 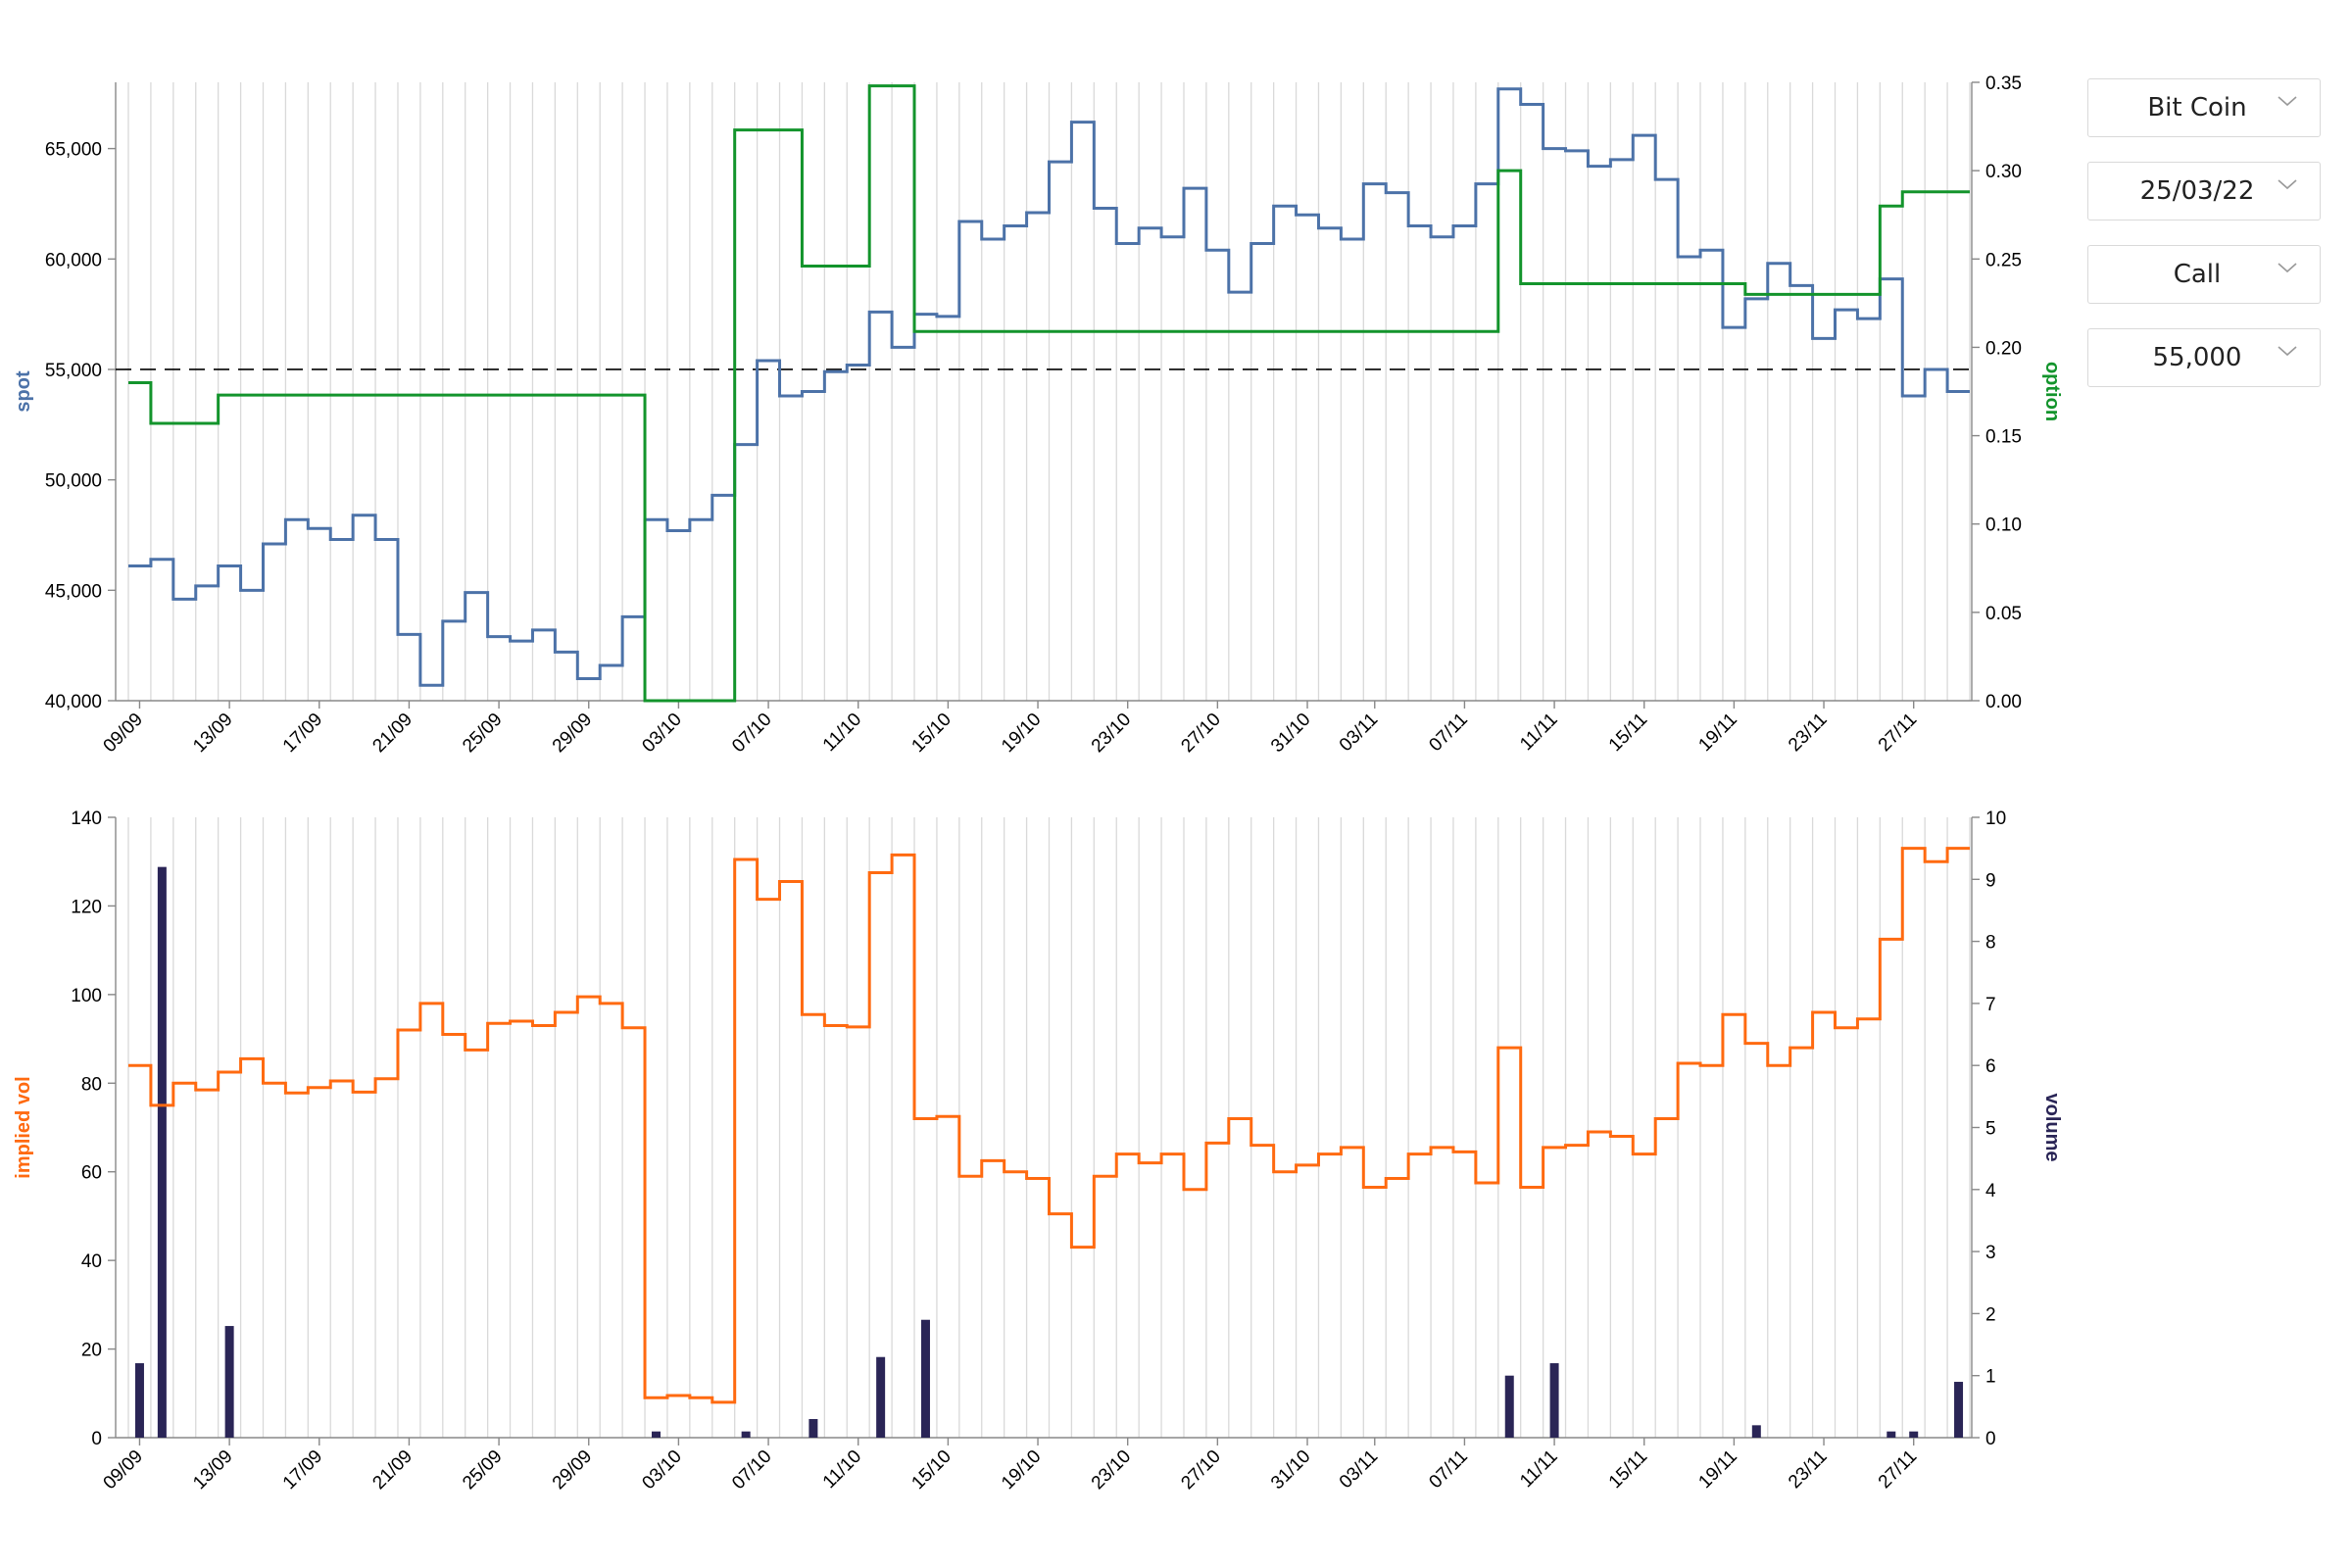 I want to click on right-tick-label: 0, so click(x=1990, y=1439).